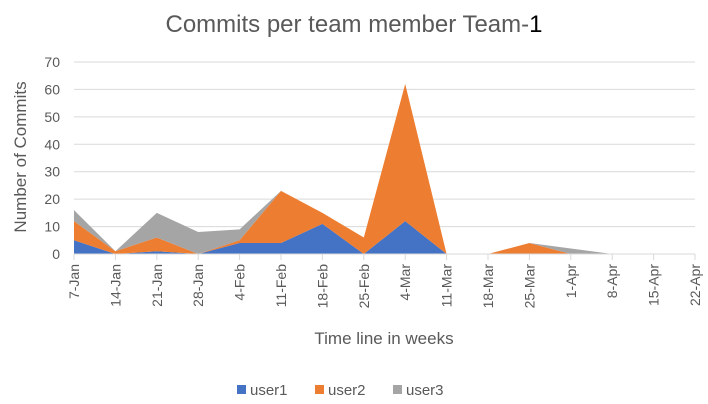 The width and height of the screenshot is (708, 404). I want to click on chart-title-main: Commits per team member Team-, so click(347, 24).